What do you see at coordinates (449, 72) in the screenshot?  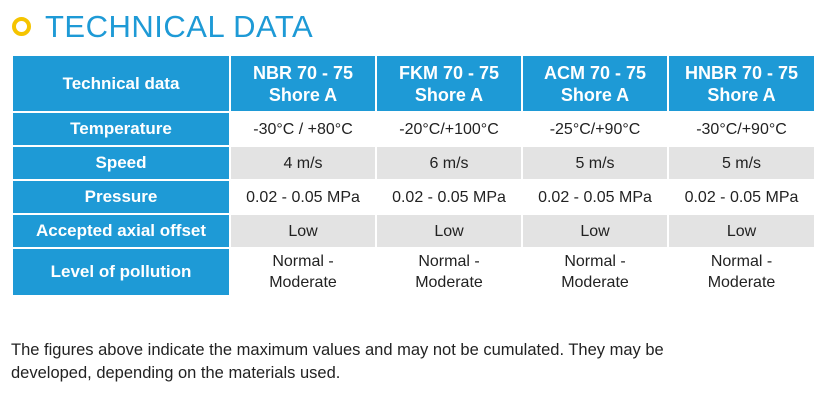 I see `column-header-material: FKM 70 - 75` at bounding box center [449, 72].